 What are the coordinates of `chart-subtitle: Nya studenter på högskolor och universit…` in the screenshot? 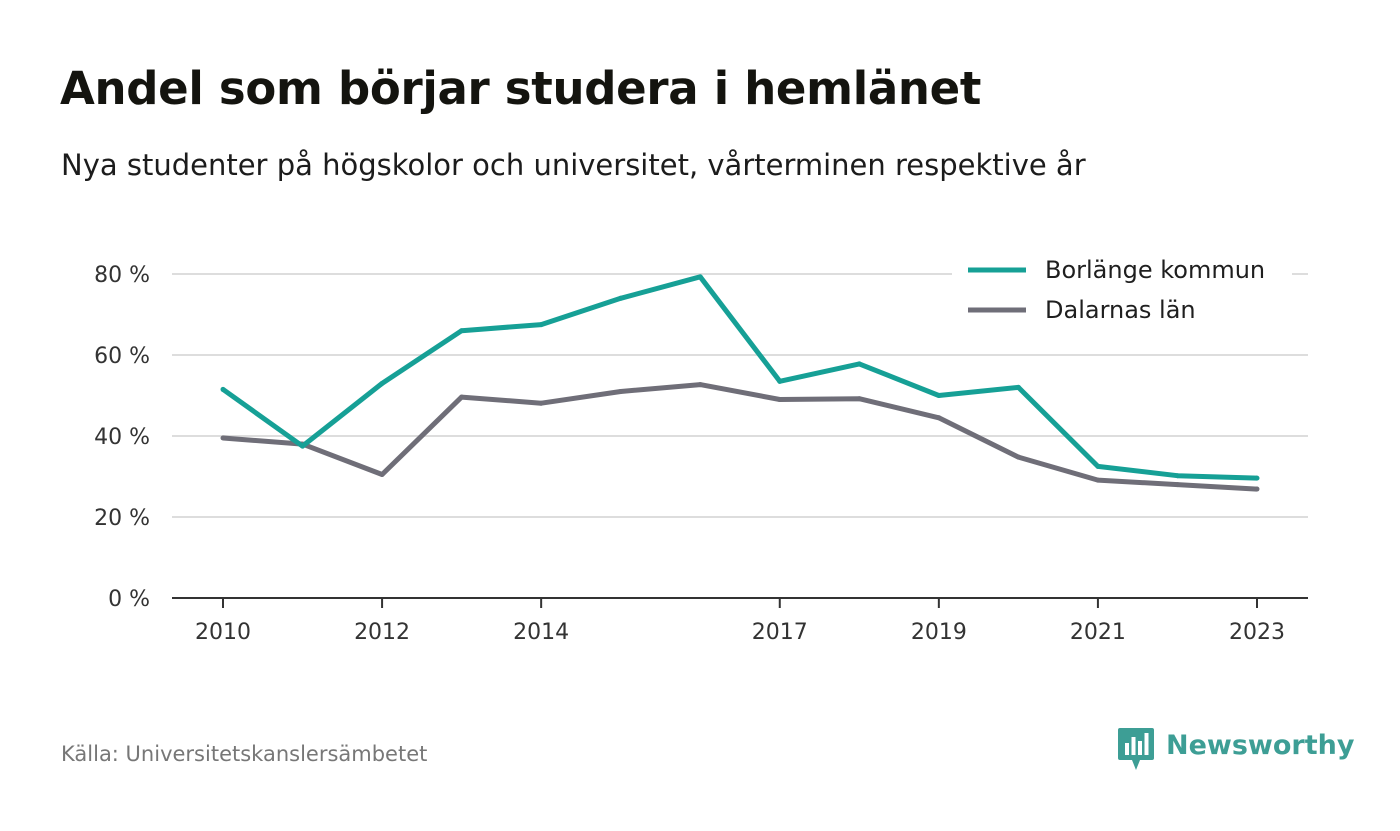 It's located at (573, 165).